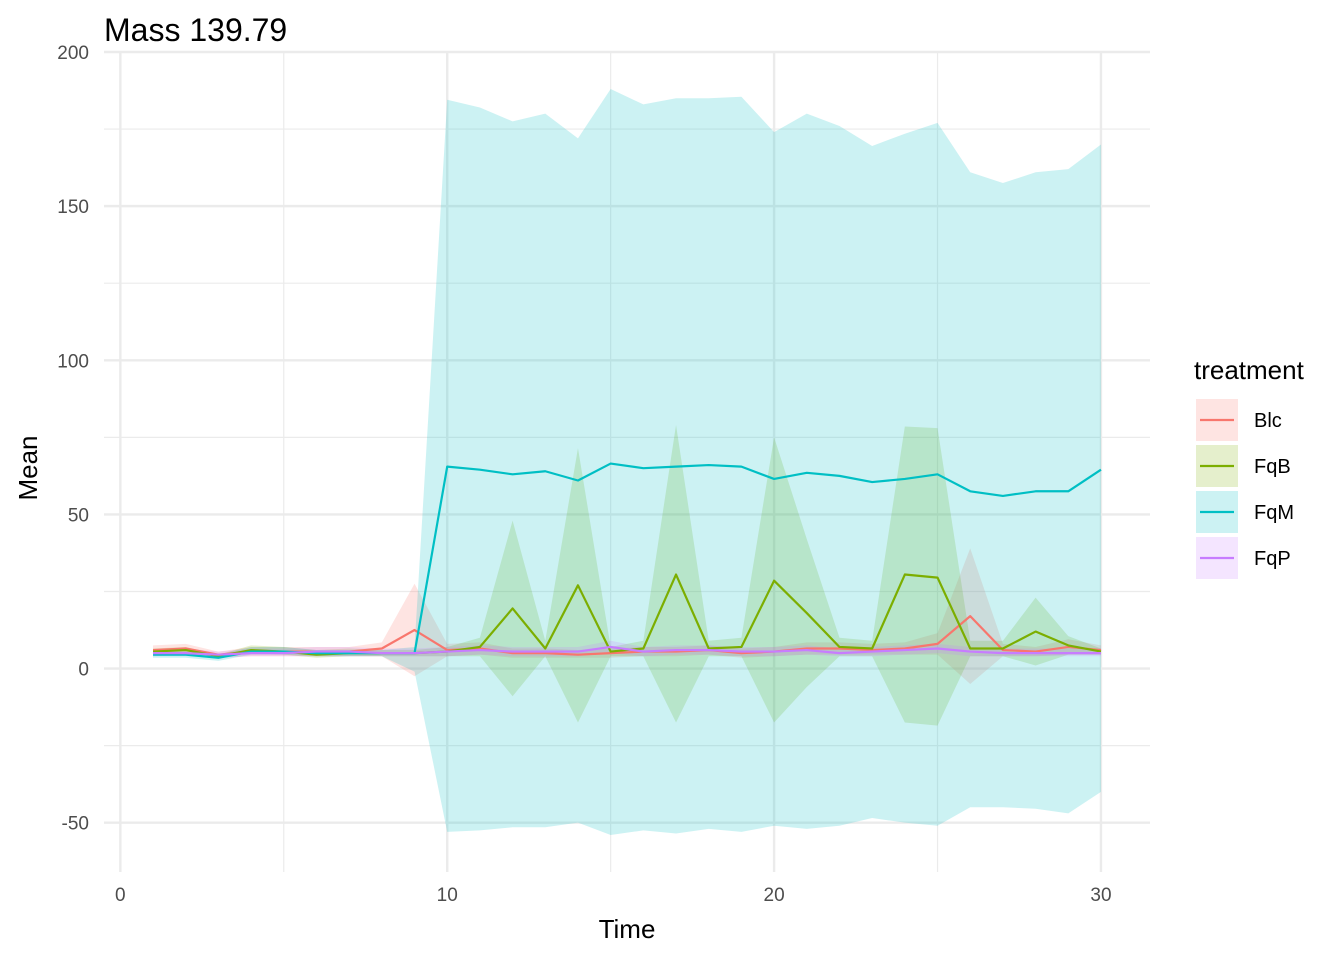 This screenshot has width=1344, height=960. I want to click on y-tick-label: -50, so click(75, 824).